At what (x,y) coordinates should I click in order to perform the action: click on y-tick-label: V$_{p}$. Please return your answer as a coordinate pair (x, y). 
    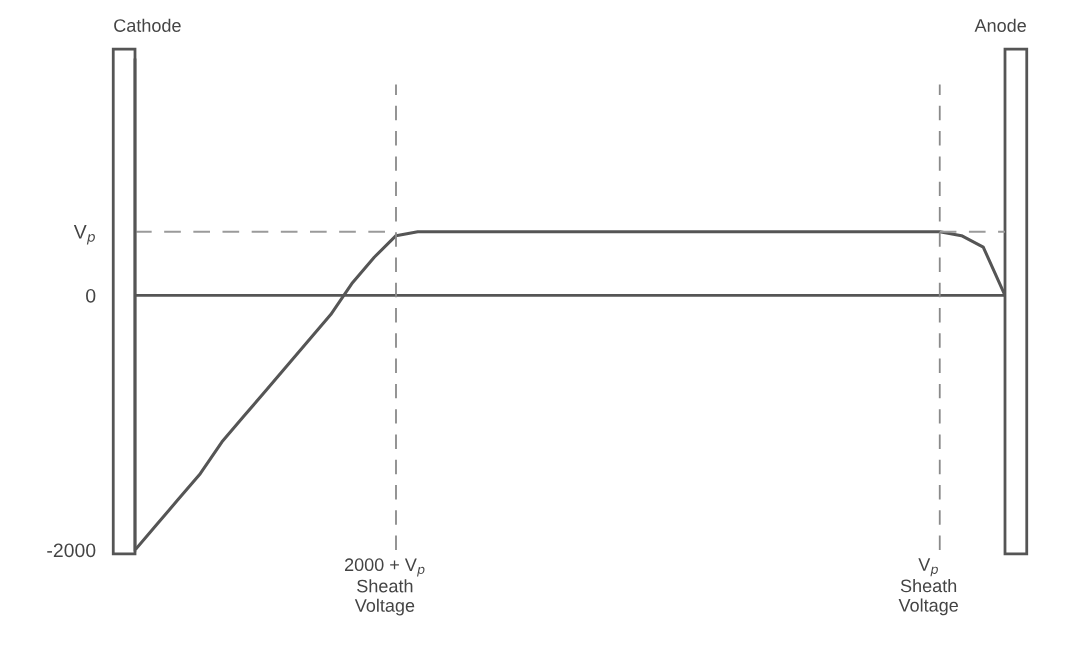
    Looking at the image, I should click on (84, 235).